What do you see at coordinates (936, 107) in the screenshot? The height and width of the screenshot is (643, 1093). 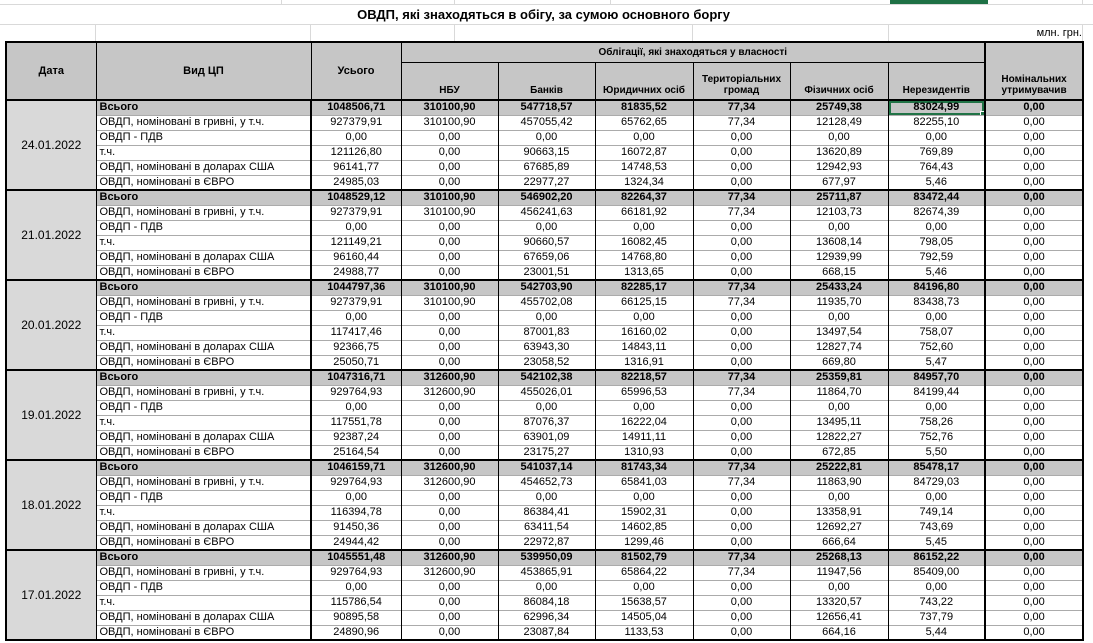 I see `selected-cell: 83024,99` at bounding box center [936, 107].